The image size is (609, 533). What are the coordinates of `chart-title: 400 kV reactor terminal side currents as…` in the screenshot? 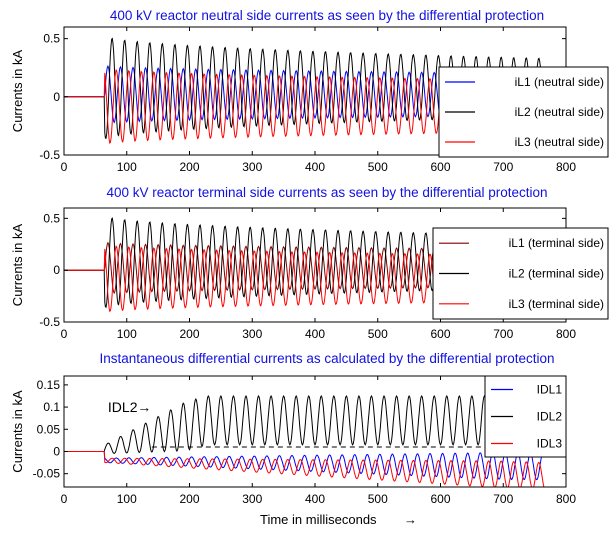 It's located at (327, 192).